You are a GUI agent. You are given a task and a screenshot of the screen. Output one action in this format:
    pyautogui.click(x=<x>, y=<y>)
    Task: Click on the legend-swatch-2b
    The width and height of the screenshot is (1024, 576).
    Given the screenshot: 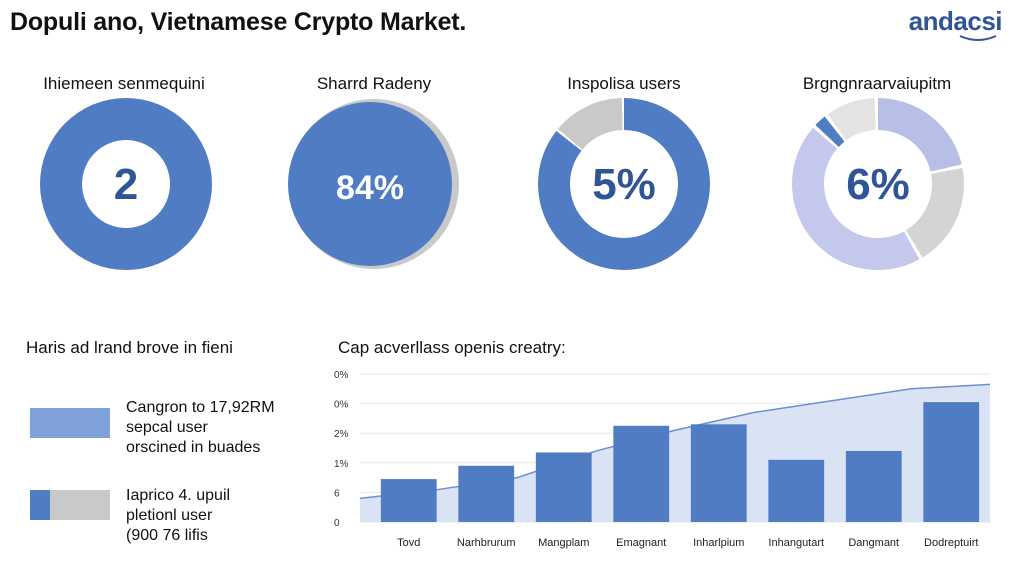 What is the action you would take?
    pyautogui.click(x=80, y=505)
    